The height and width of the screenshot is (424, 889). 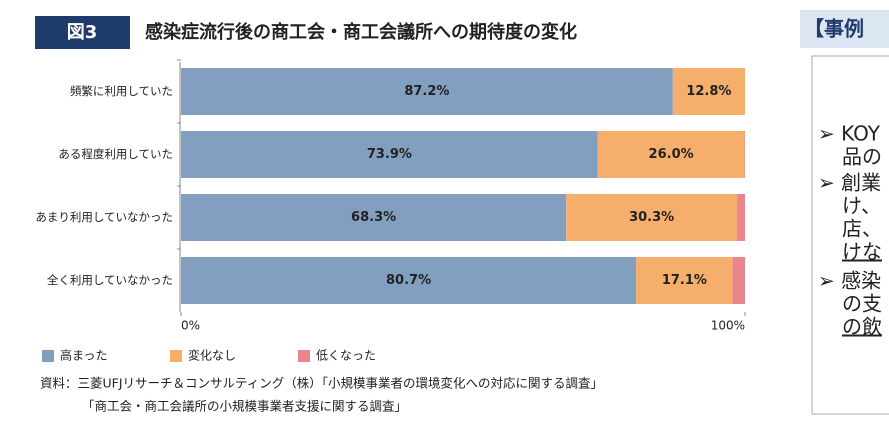 I want to click on figure-label: 図3, so click(x=82, y=32).